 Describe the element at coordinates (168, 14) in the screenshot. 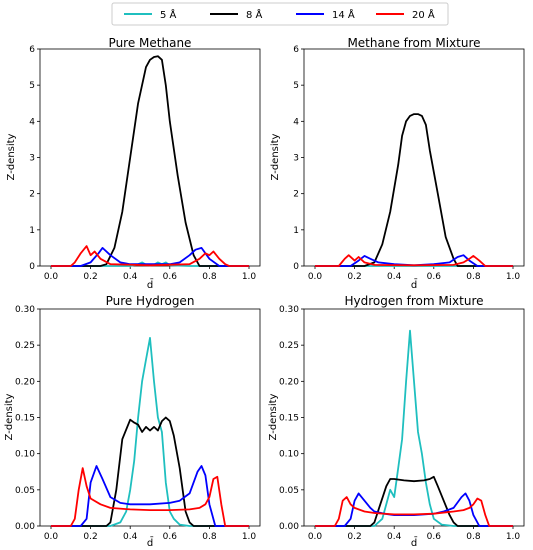

I see `legend-label-0: 5 Å` at that location.